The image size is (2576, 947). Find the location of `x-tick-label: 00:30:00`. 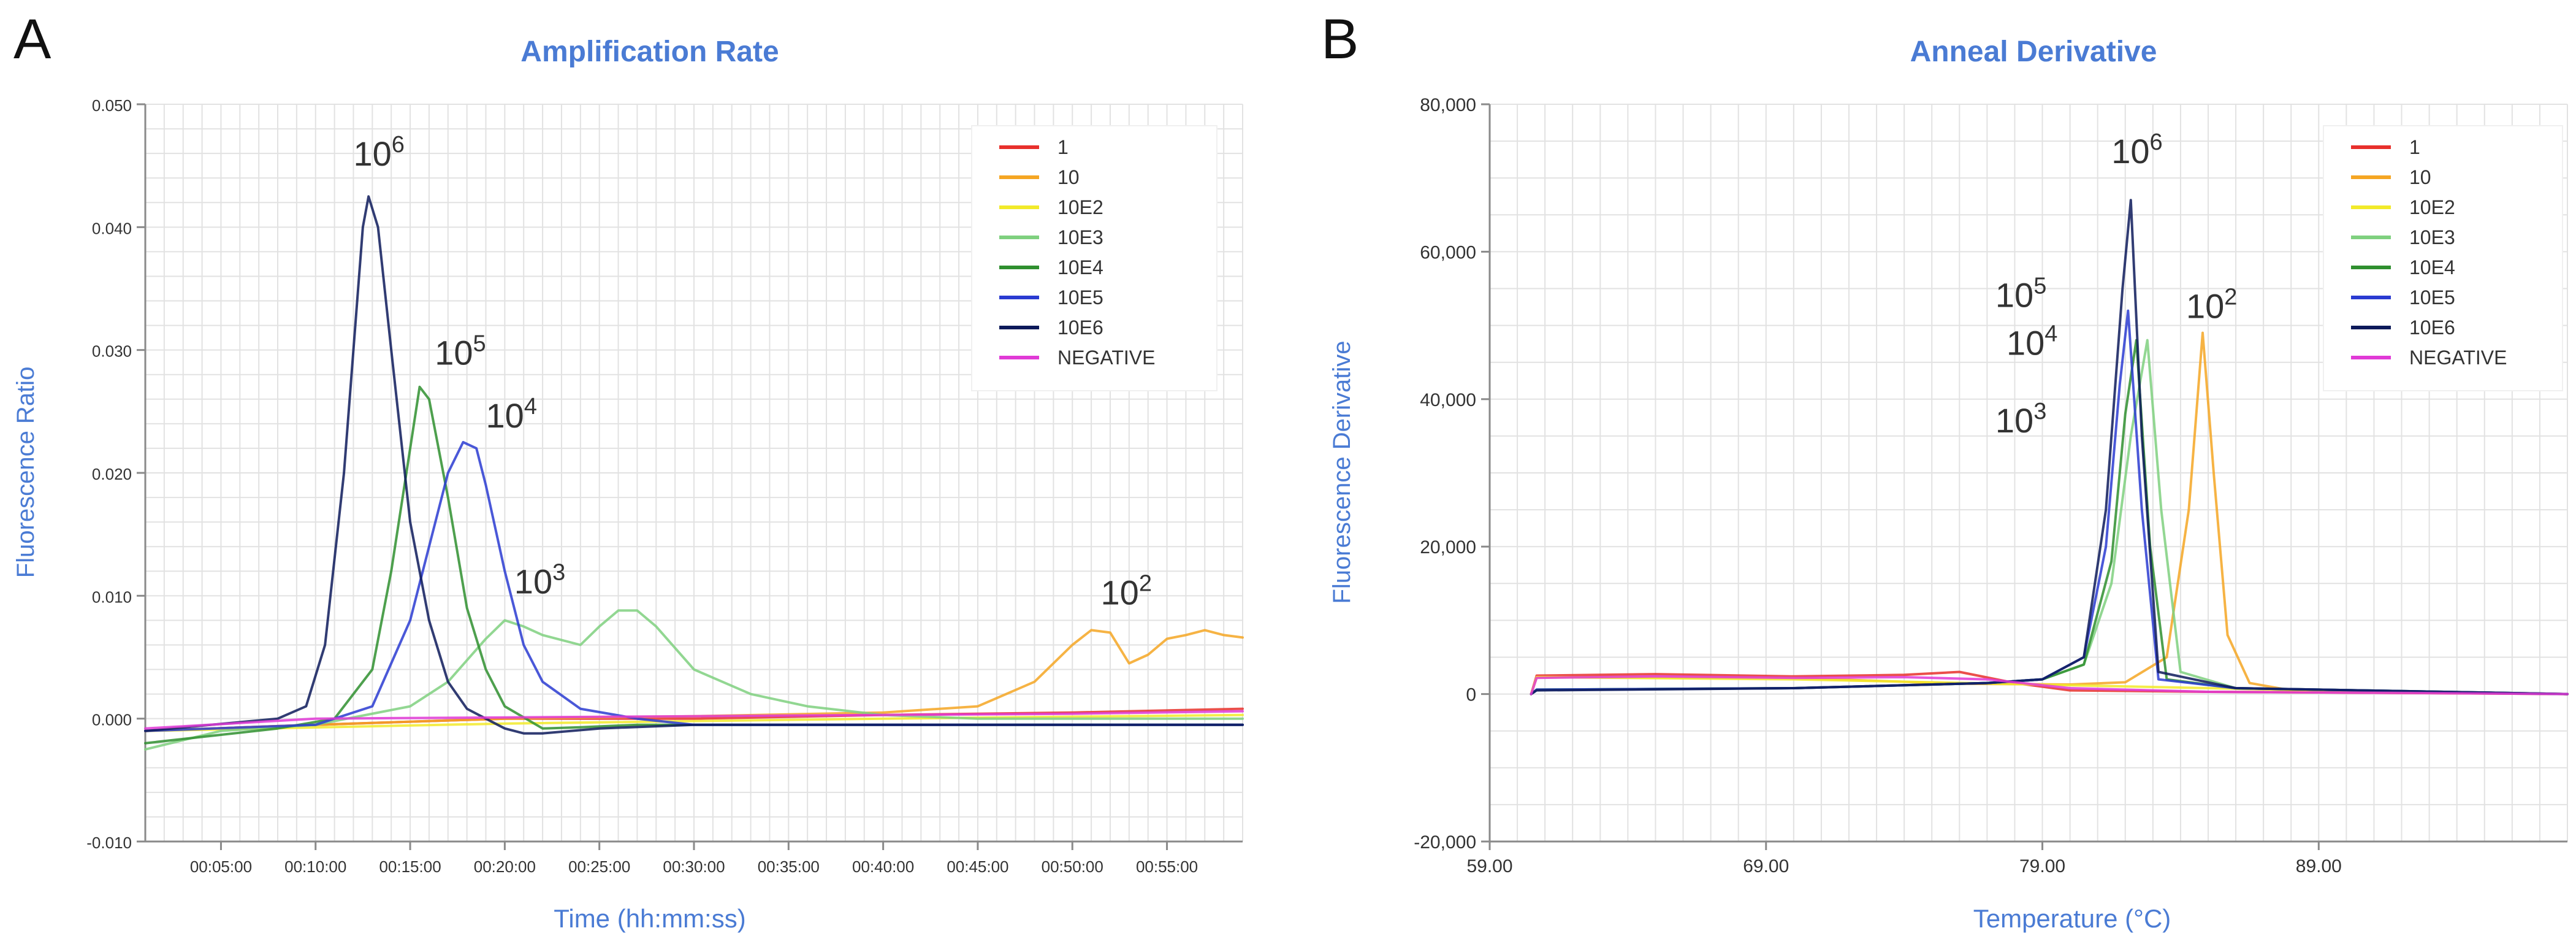

x-tick-label: 00:30:00 is located at coordinates (694, 866).